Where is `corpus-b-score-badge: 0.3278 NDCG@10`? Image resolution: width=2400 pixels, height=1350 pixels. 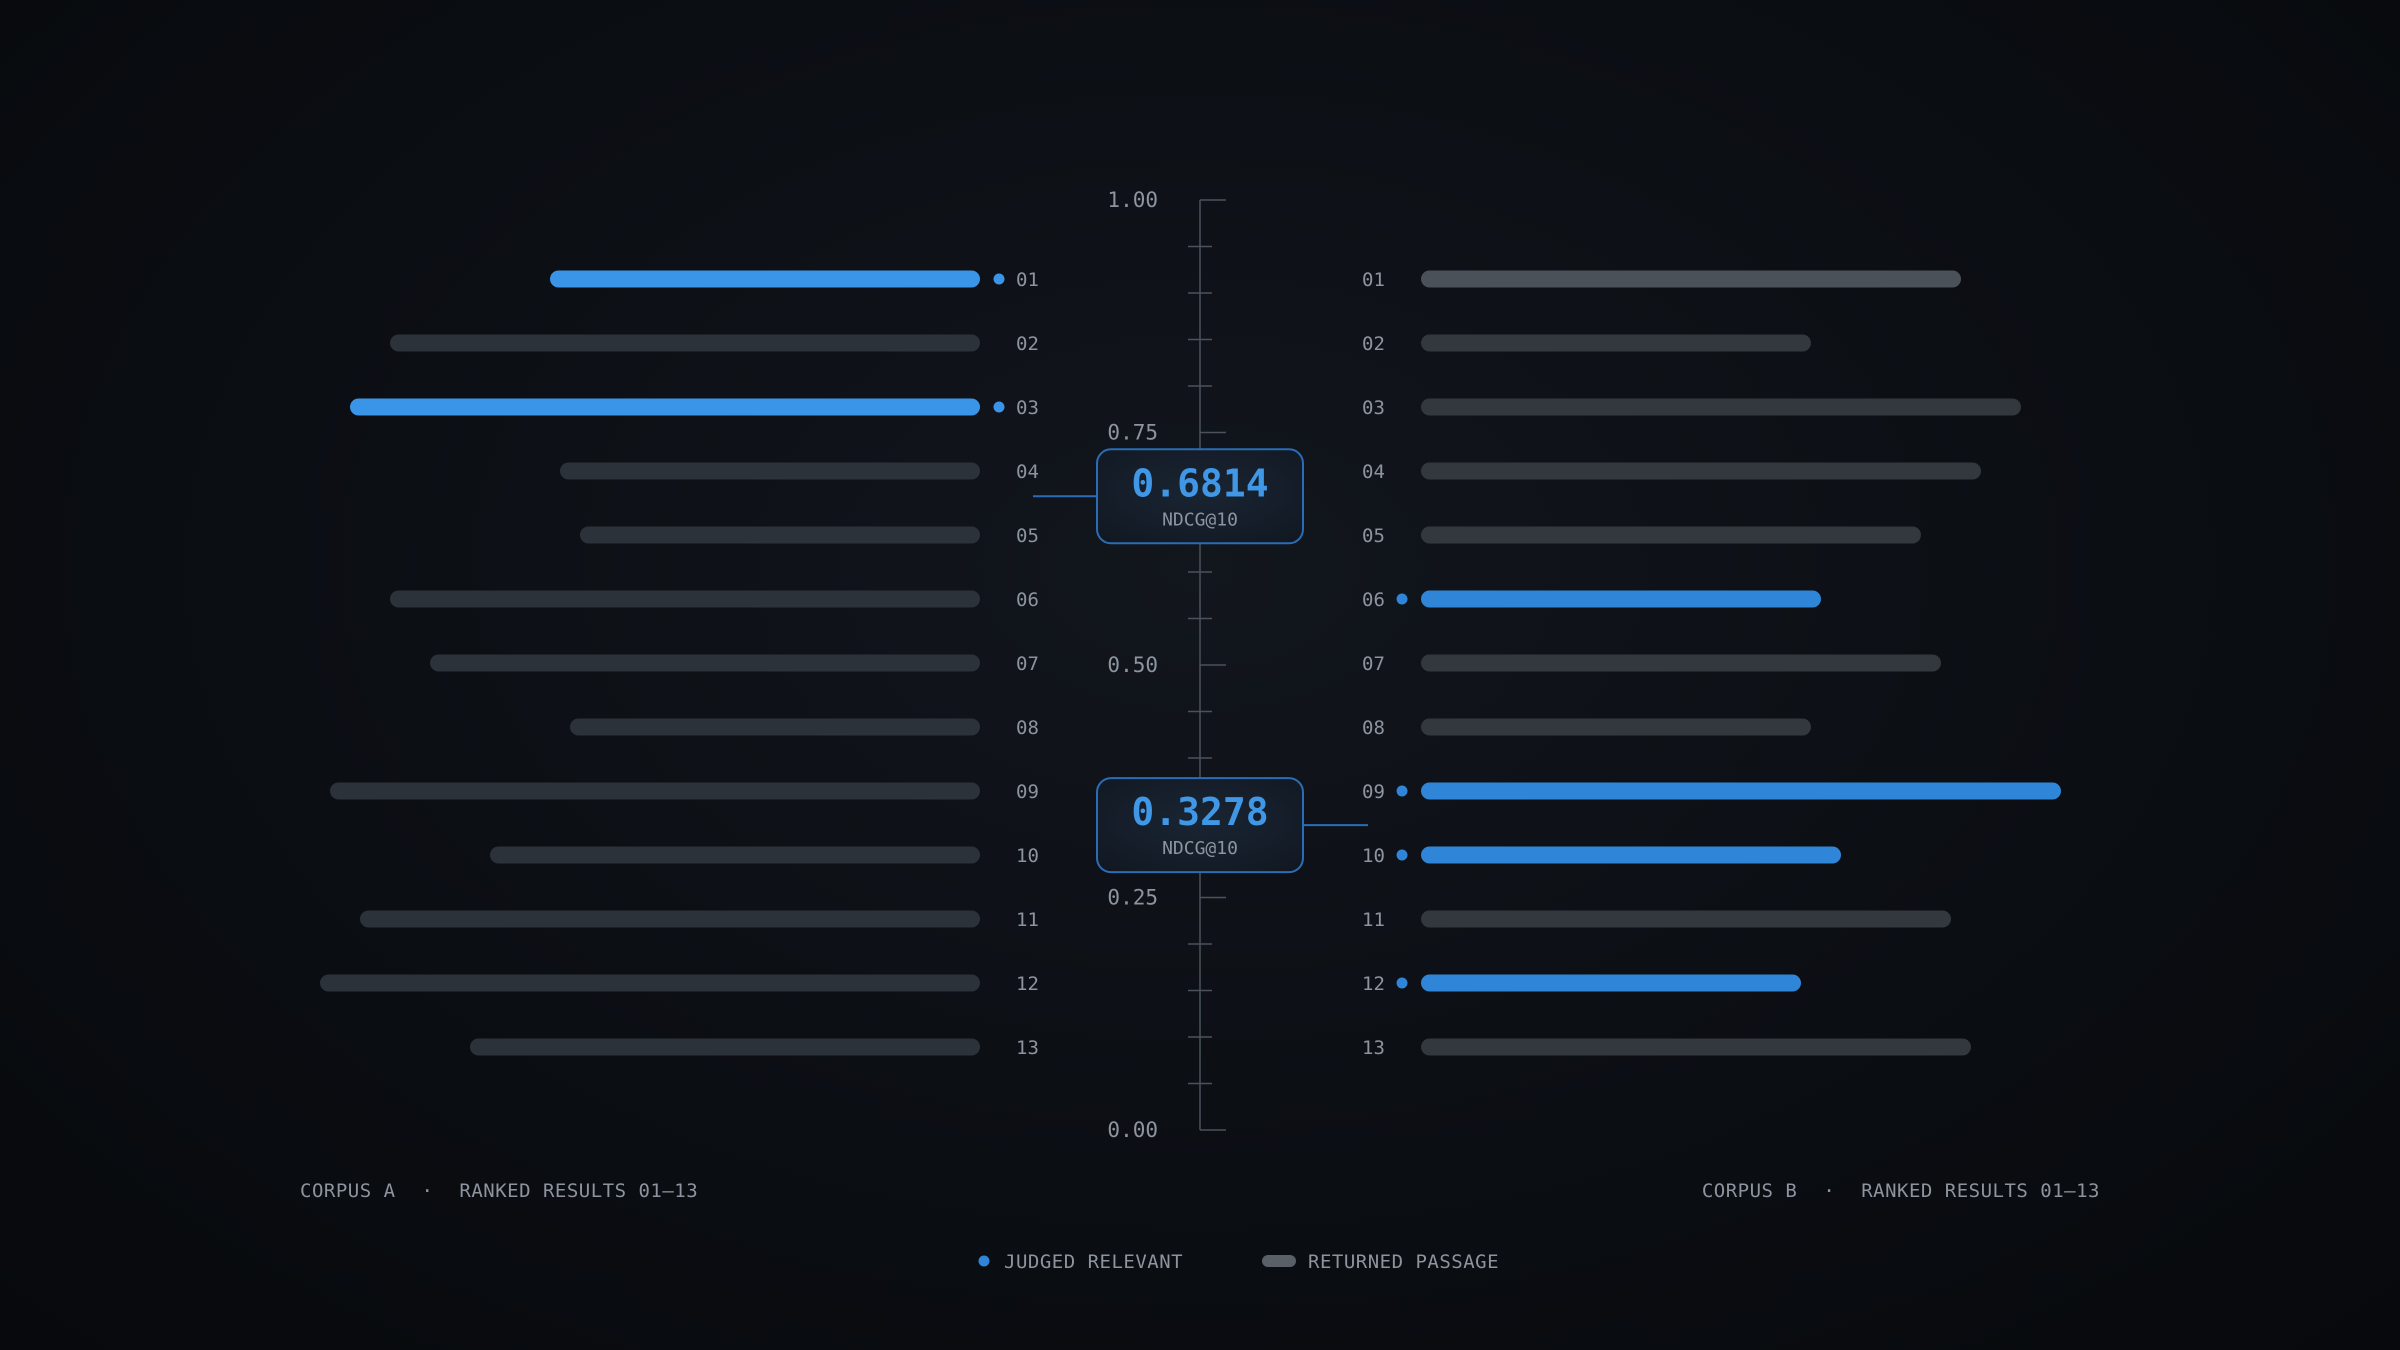 corpus-b-score-badge: 0.3278 NDCG@10 is located at coordinates (1232, 825).